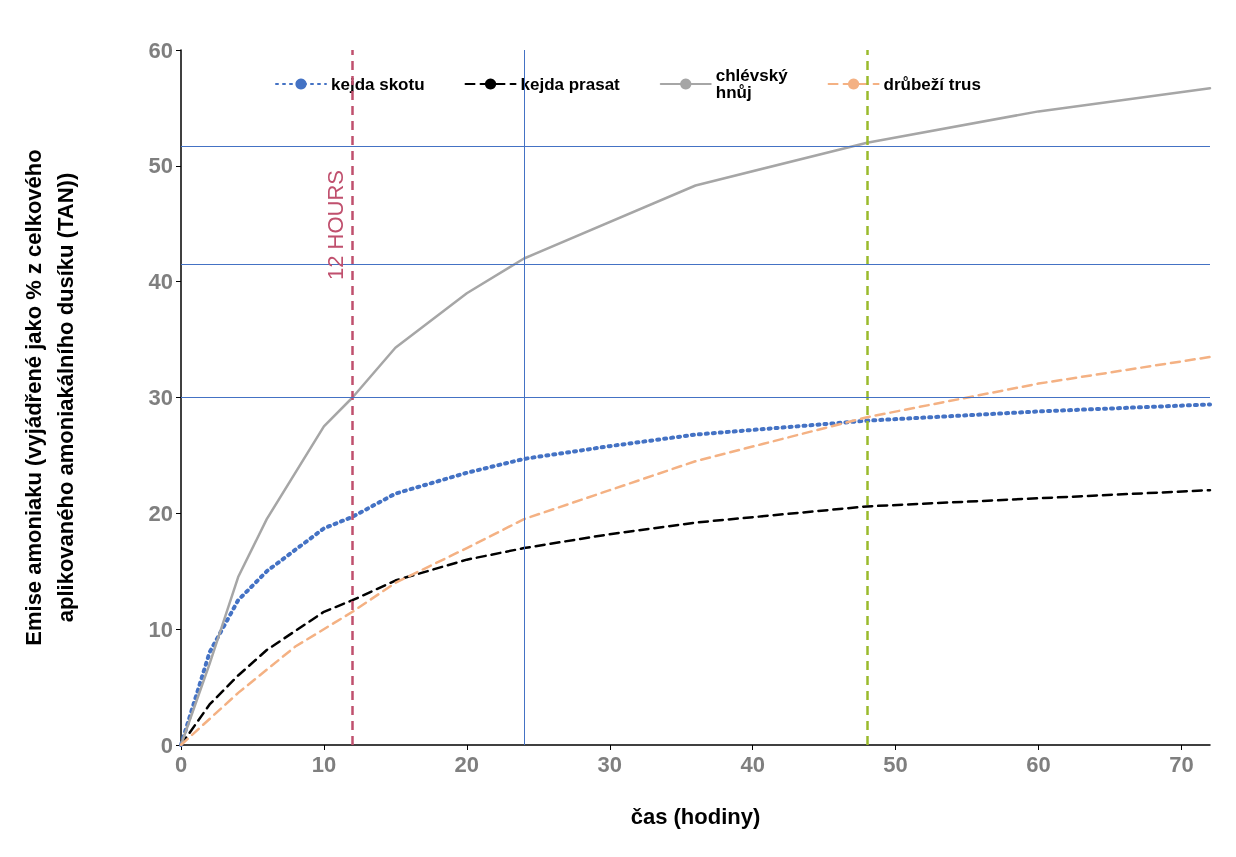 This screenshot has height=857, width=1236. What do you see at coordinates (160, 282) in the screenshot?
I see `y-tick-label: 40` at bounding box center [160, 282].